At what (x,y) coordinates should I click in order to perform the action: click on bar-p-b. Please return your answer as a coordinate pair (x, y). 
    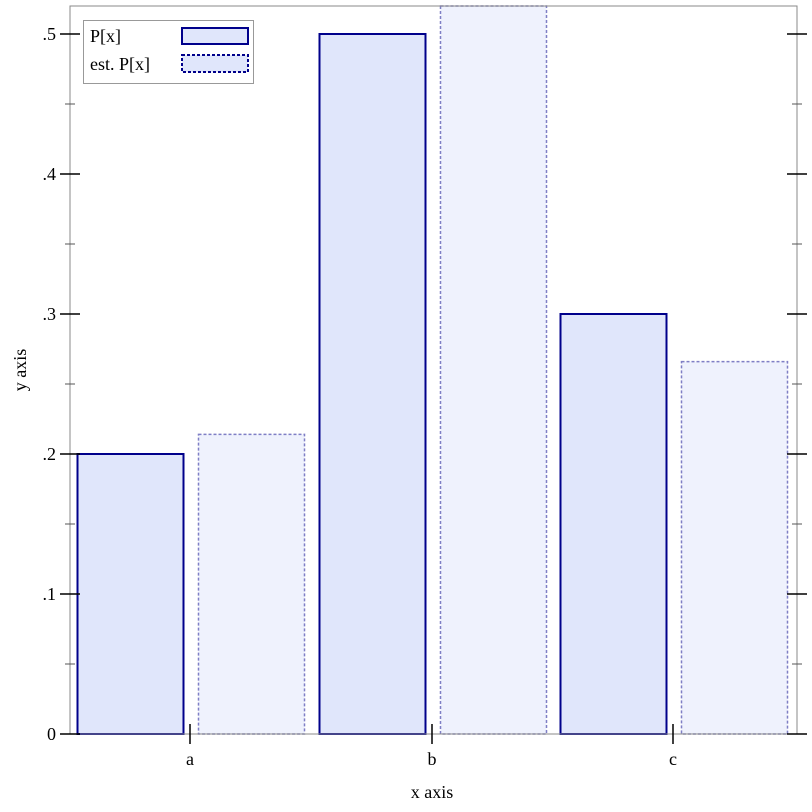
    Looking at the image, I should click on (372, 384).